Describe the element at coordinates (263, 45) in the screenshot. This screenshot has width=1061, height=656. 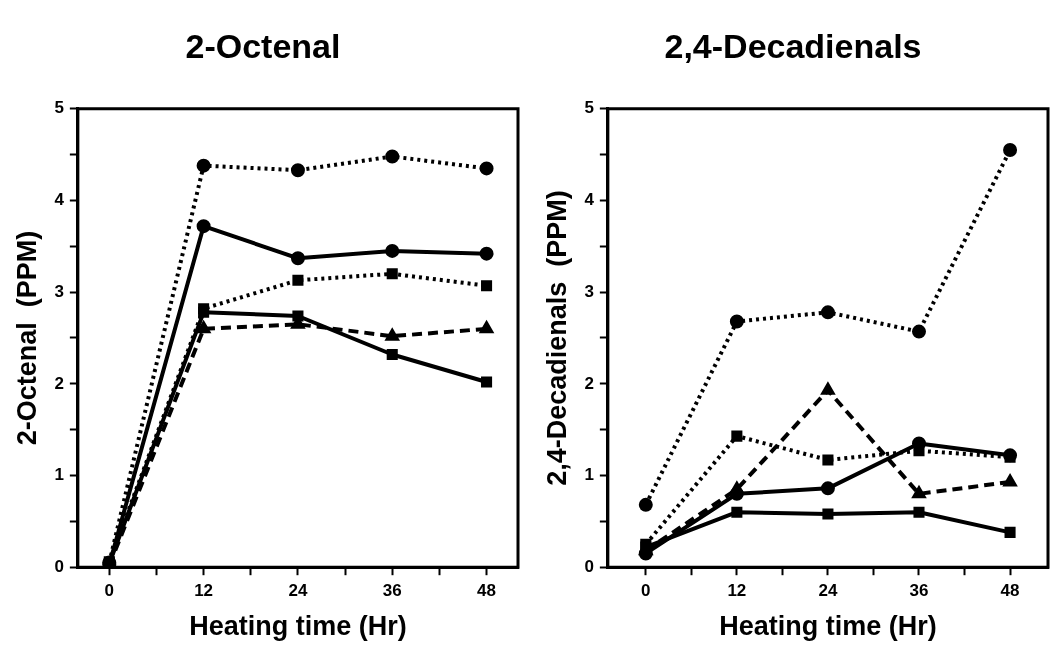
I see `chart-title: 2-Octenal` at that location.